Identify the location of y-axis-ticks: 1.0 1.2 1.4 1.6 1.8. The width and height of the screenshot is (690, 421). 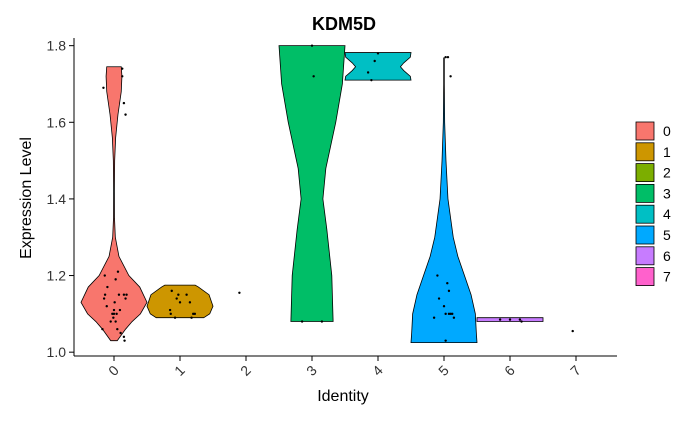
(60, 199).